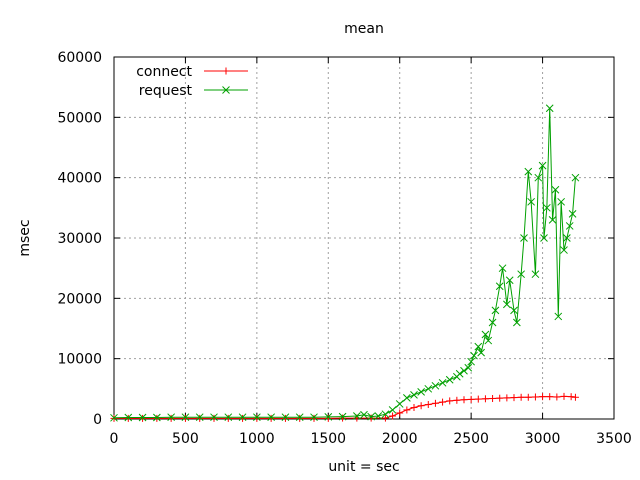 This screenshot has width=640, height=480. Describe the element at coordinates (164, 72) in the screenshot. I see `legend-label: connect` at that location.